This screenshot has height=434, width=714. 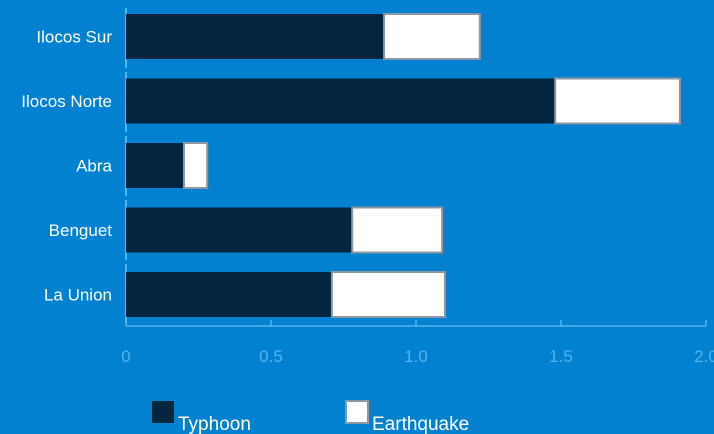 I want to click on x-tick-label: 0.5, so click(x=271, y=356).